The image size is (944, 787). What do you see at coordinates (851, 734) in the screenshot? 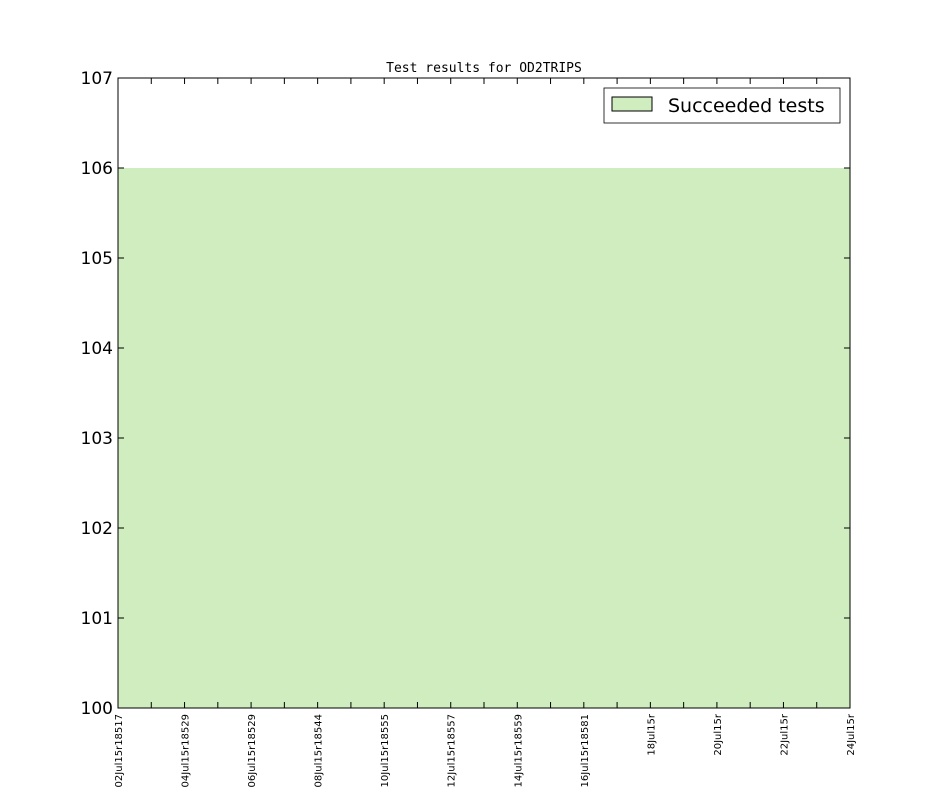
I see `x-tick-label: 24Jul15r` at bounding box center [851, 734].